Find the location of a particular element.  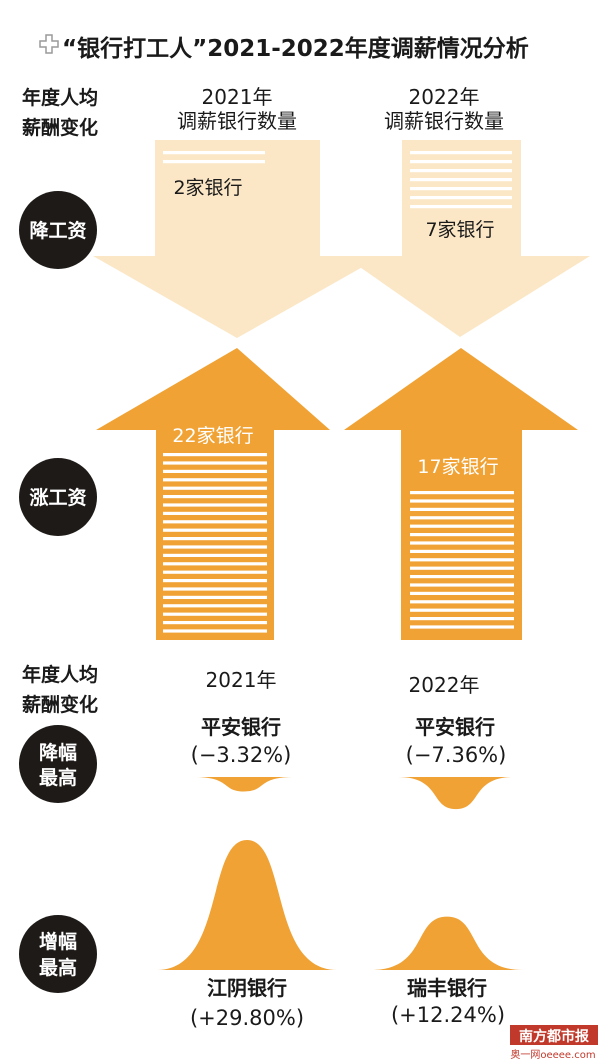

max-raise-2022-bank: 瑞丰银行 is located at coordinates (447, 988).